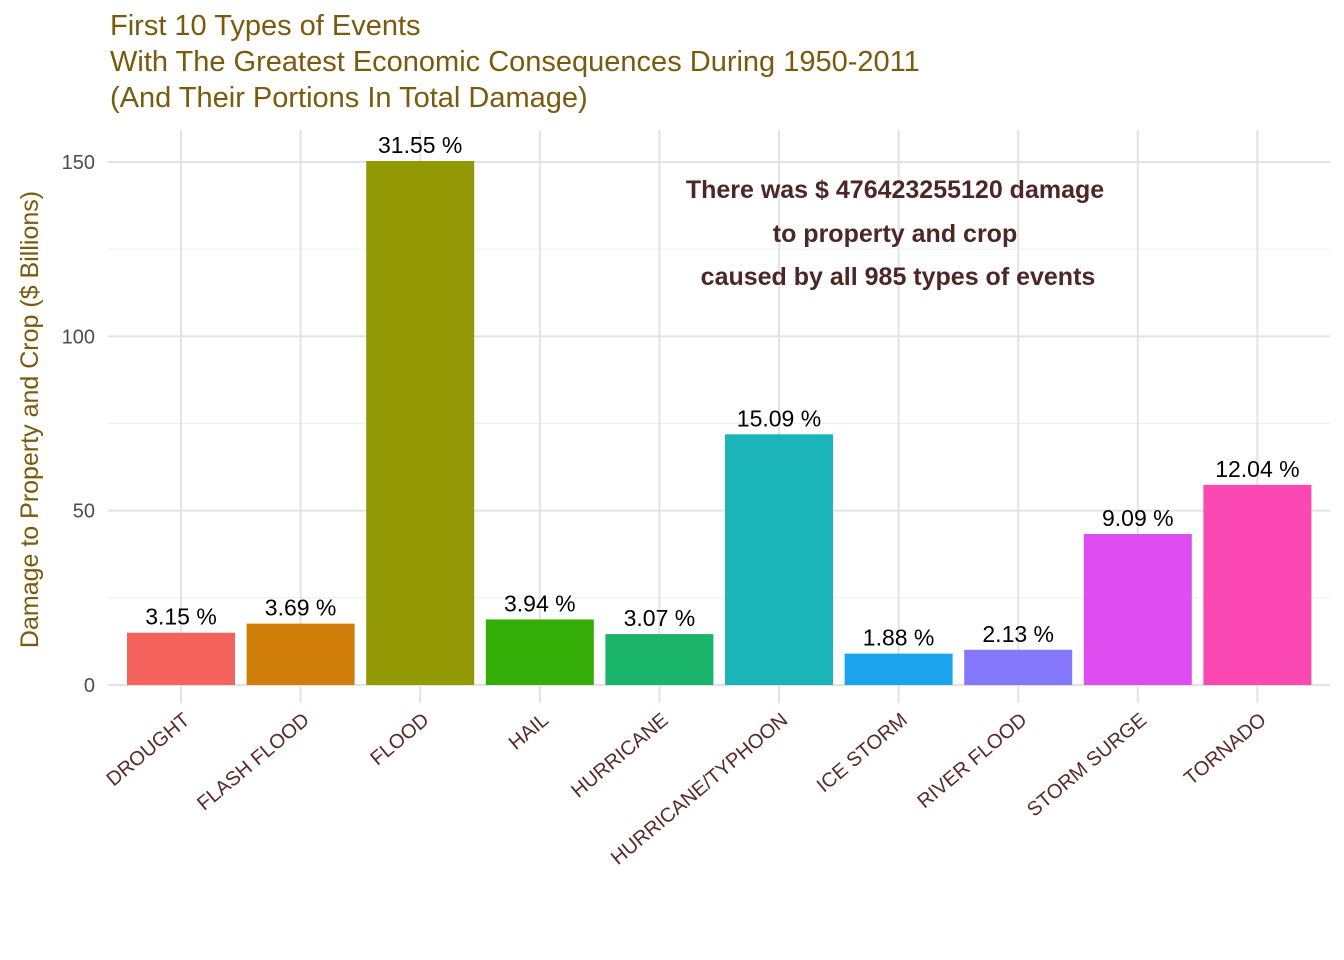 The width and height of the screenshot is (1344, 960). What do you see at coordinates (895, 190) in the screenshot?
I see `annotation-line-1: There was $ 476423255120 damage` at bounding box center [895, 190].